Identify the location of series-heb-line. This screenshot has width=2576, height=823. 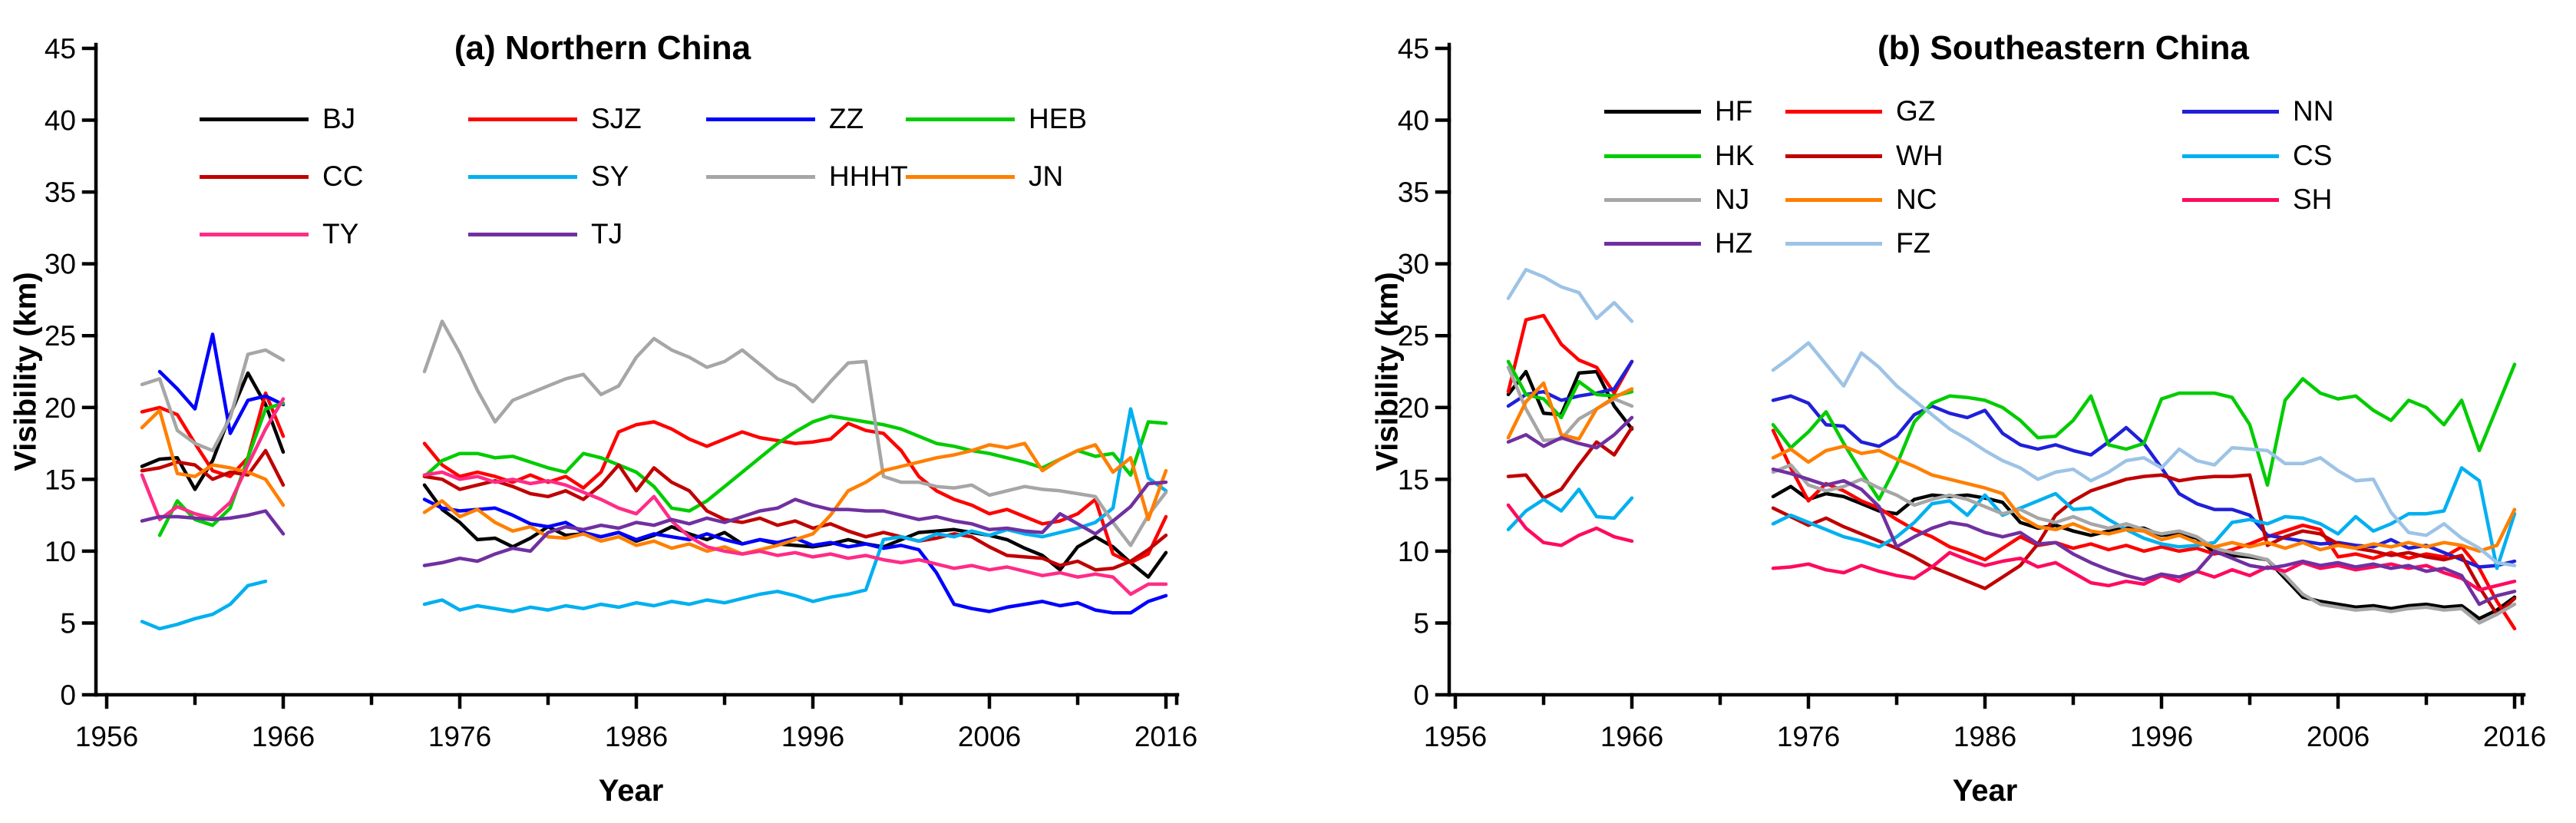
(221, 469).